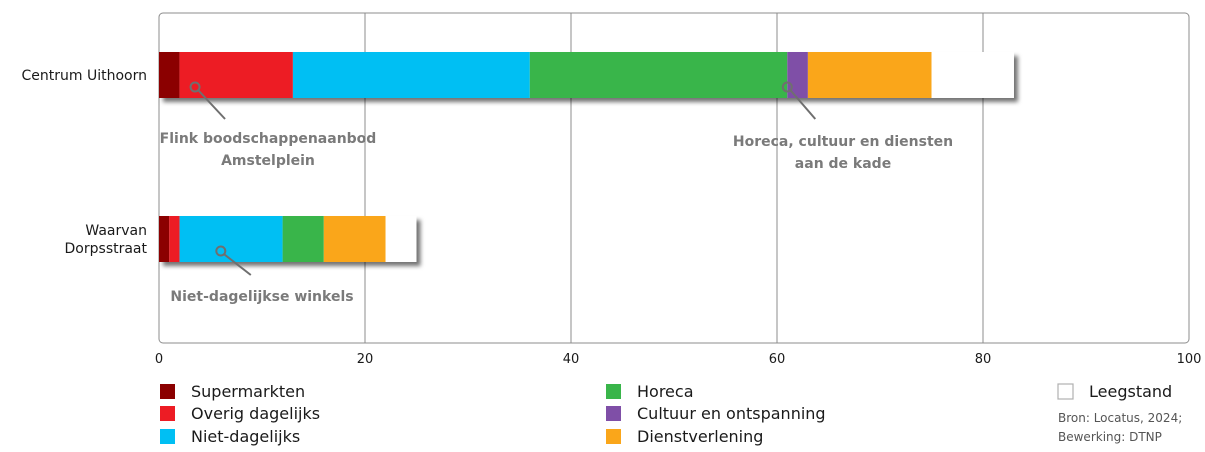 The width and height of the screenshot is (1205, 452). I want to click on annotation-label: Horeca, cultuur en diensten aan de kade, so click(843, 153).